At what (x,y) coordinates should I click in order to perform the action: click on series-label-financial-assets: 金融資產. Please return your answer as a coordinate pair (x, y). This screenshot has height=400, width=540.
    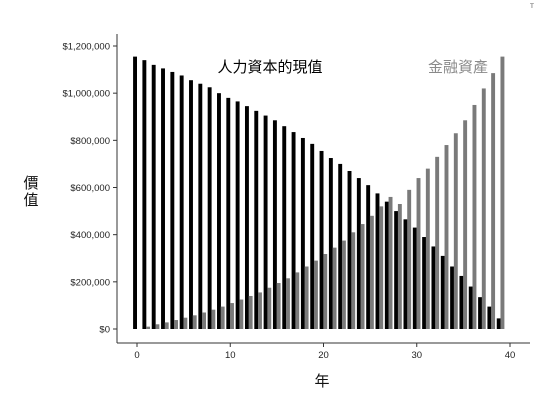
    Looking at the image, I should click on (458, 67).